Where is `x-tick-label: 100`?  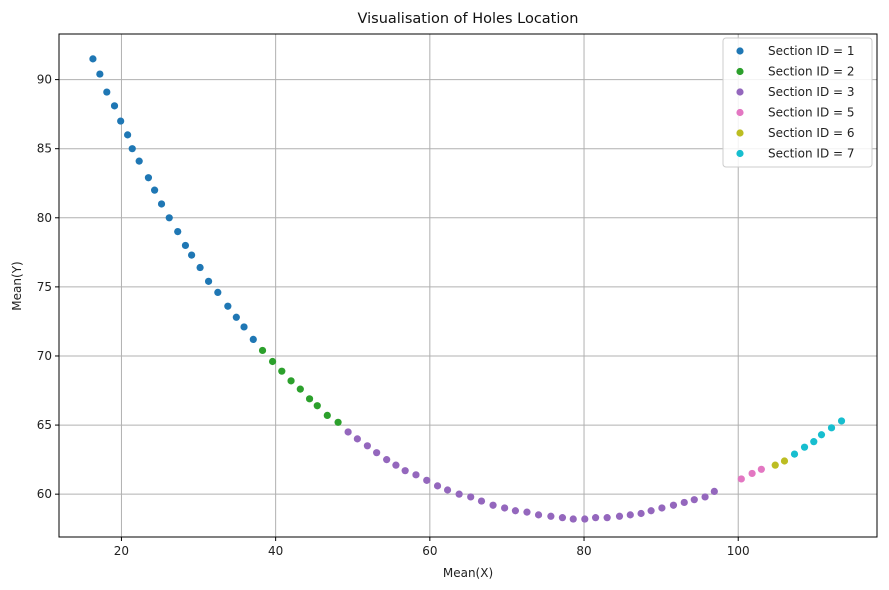 x-tick-label: 100 is located at coordinates (738, 551).